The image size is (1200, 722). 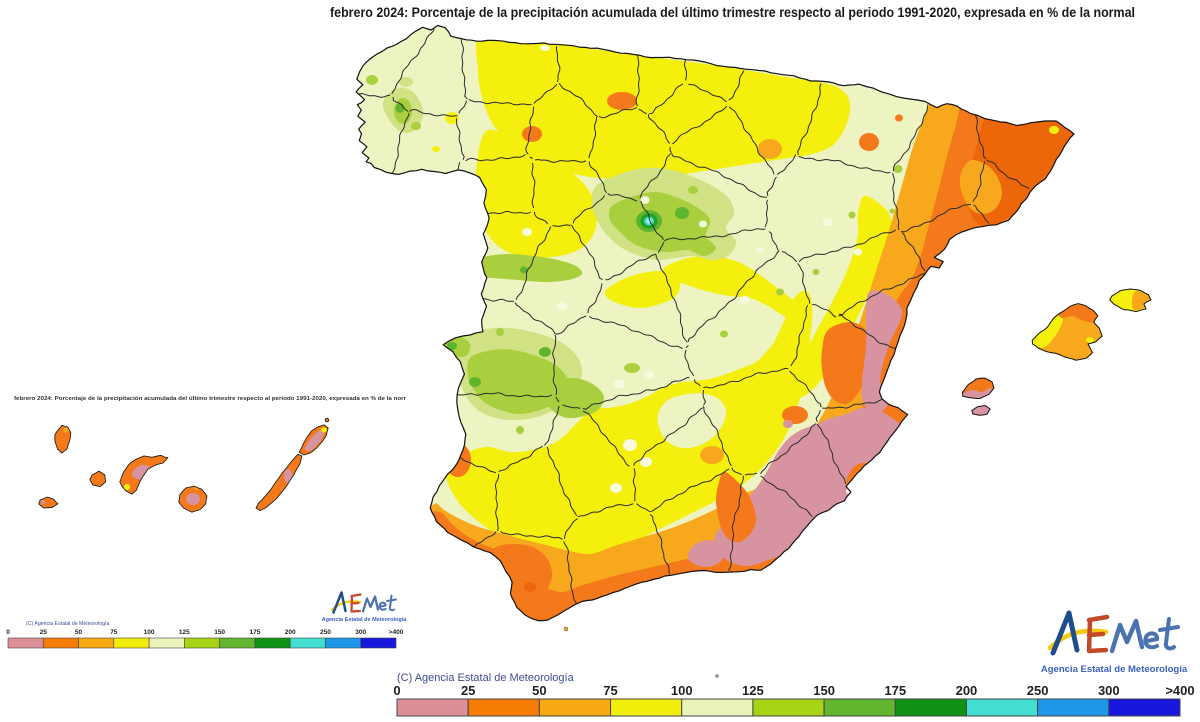 I want to click on island-lanzarote, so click(x=313, y=440).